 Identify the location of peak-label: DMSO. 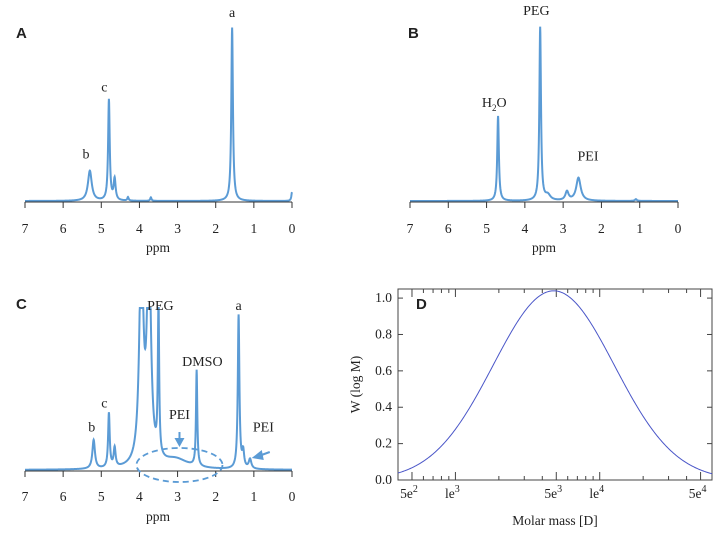
(202, 362).